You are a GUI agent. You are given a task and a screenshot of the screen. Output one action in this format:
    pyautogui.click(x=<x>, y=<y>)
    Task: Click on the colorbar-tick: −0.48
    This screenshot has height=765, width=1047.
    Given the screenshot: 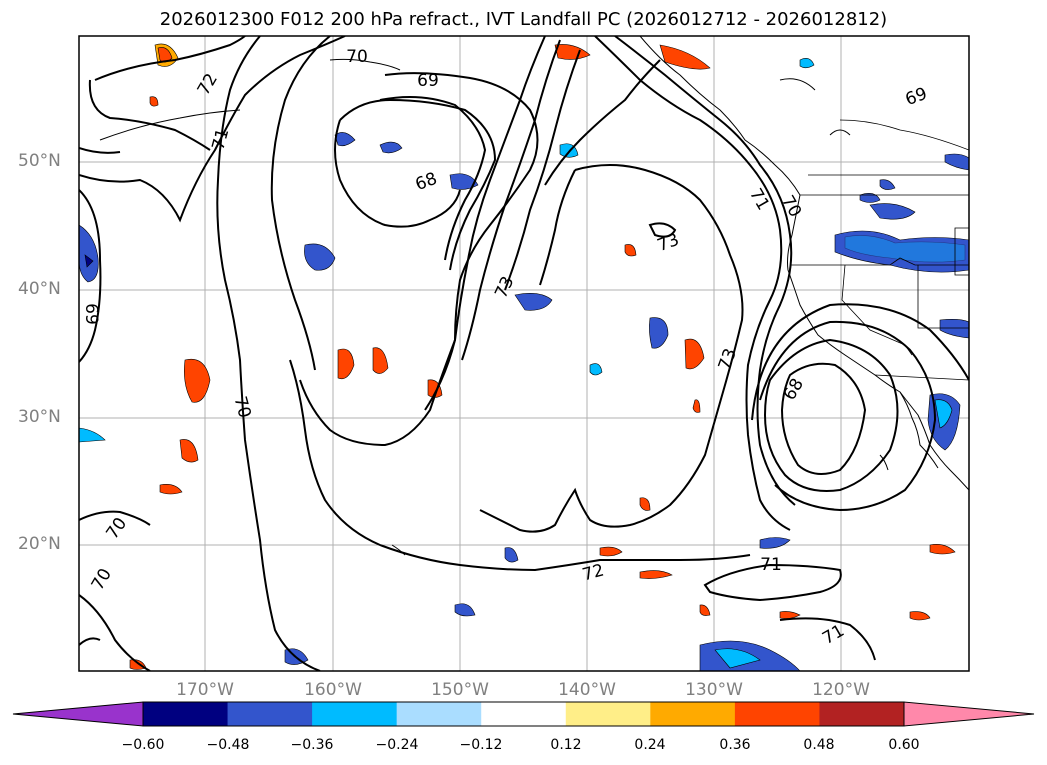 What is the action you would take?
    pyautogui.click(x=228, y=745)
    